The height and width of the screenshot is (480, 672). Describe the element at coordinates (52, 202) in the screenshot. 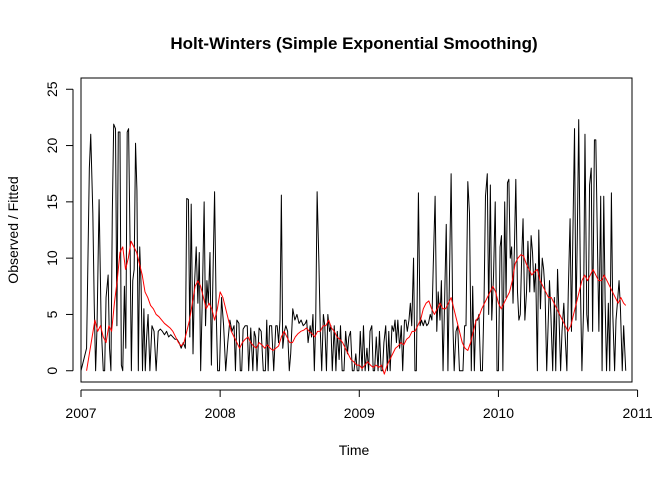

I see `y-tick-label: 15` at that location.